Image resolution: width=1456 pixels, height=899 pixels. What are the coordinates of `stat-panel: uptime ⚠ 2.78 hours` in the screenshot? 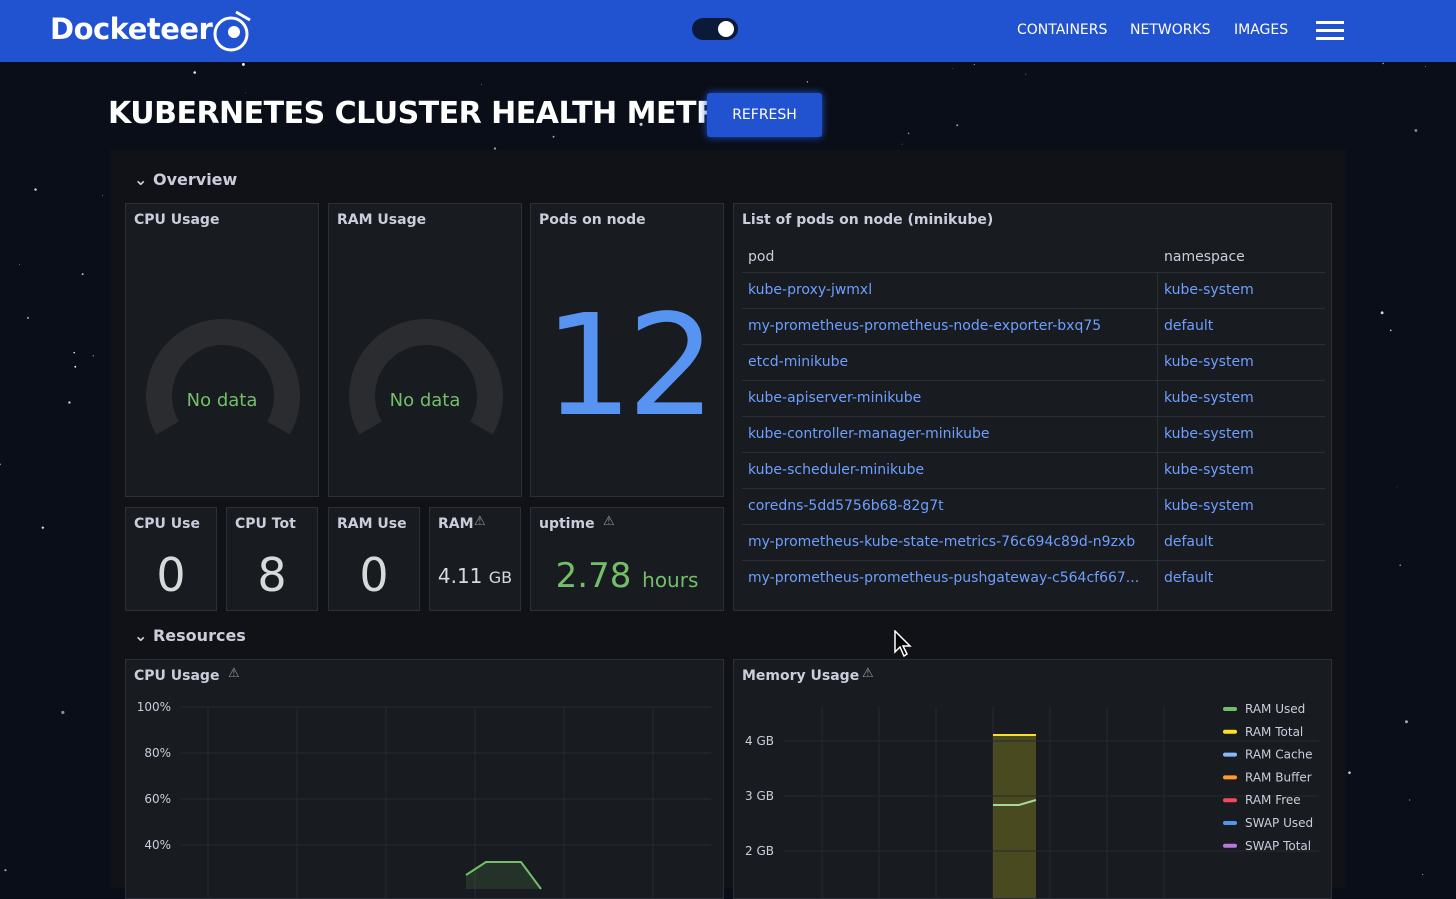 It's located at (627, 559).